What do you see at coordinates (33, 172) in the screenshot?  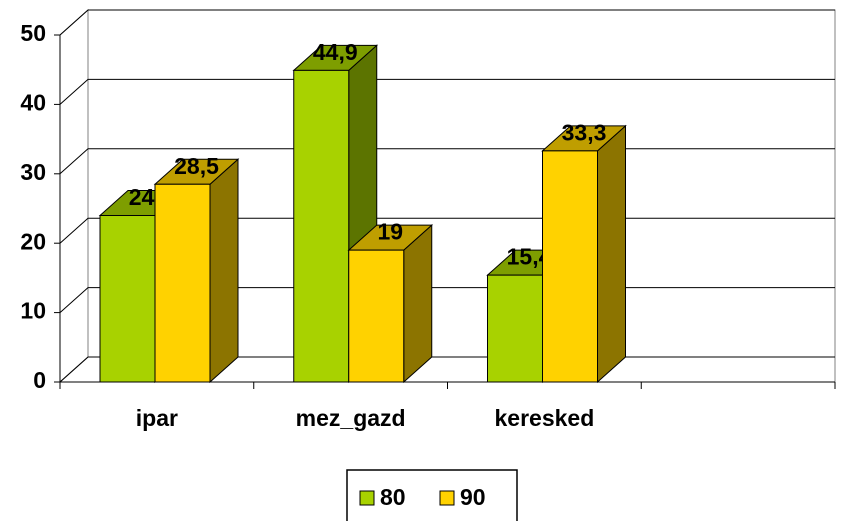 I see `y-tick-label: 30` at bounding box center [33, 172].